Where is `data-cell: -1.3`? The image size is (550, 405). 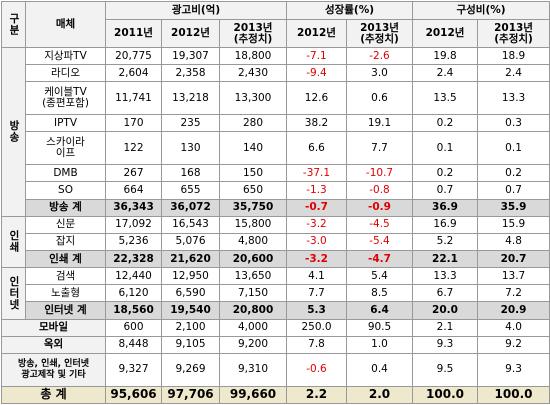 data-cell: -1.3 is located at coordinates (316, 190).